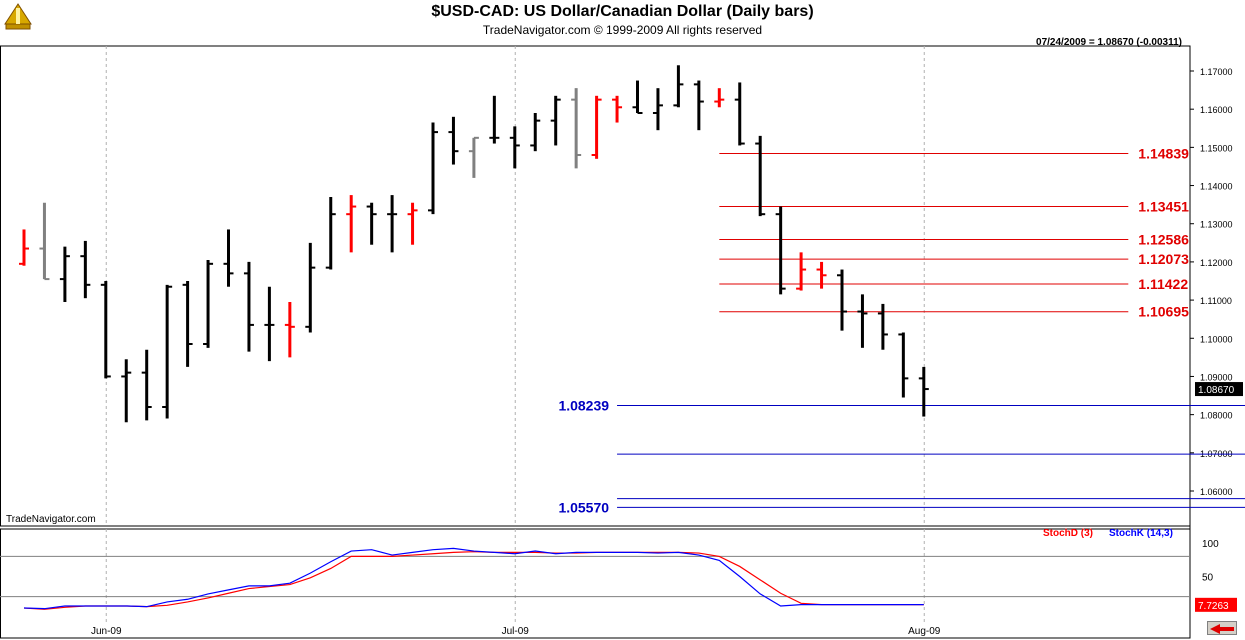 The width and height of the screenshot is (1245, 640). Describe the element at coordinates (1216, 416) in the screenshot. I see `y-tick-label: 1.08000` at that location.